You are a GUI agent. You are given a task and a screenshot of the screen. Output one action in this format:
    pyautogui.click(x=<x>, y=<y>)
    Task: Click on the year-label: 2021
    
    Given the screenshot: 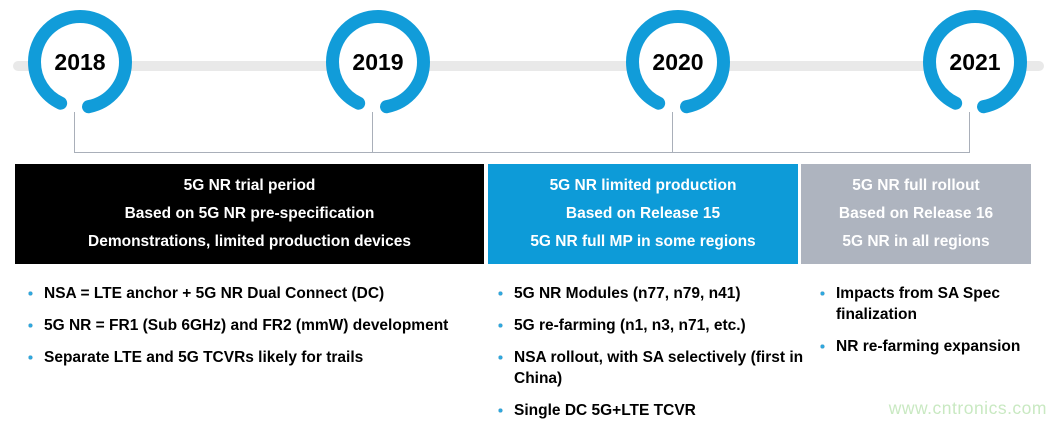 What is the action you would take?
    pyautogui.click(x=975, y=61)
    